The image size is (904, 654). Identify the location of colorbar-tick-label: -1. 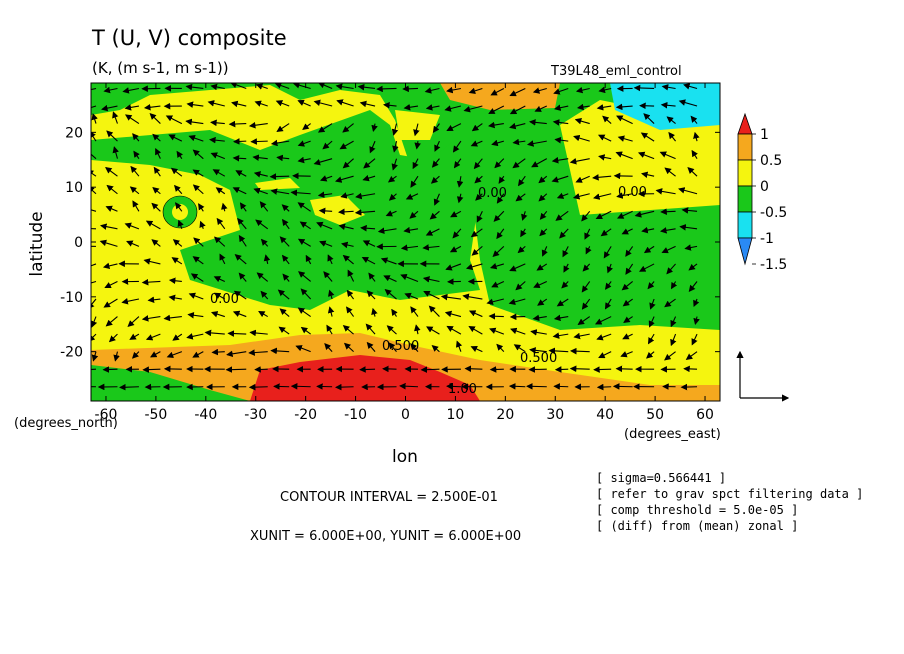
(767, 239).